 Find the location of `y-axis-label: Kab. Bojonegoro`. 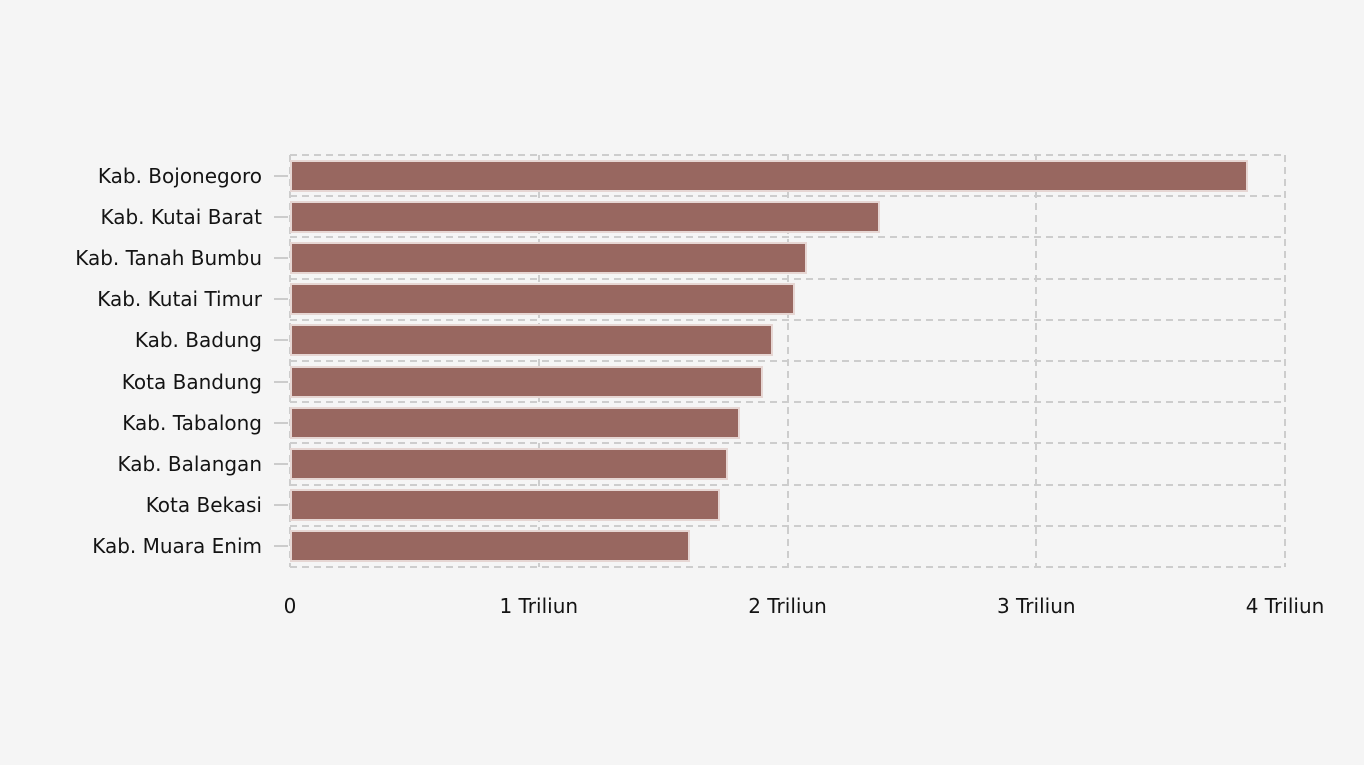

y-axis-label: Kab. Bojonegoro is located at coordinates (179, 175).